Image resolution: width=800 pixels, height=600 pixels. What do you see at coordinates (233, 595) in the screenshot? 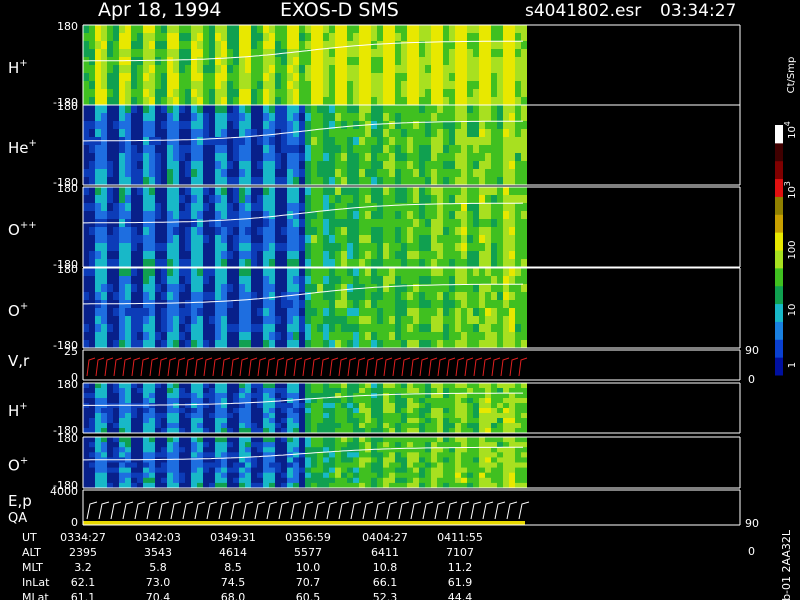
I see `ephemeris-value: 68.0` at bounding box center [233, 595].